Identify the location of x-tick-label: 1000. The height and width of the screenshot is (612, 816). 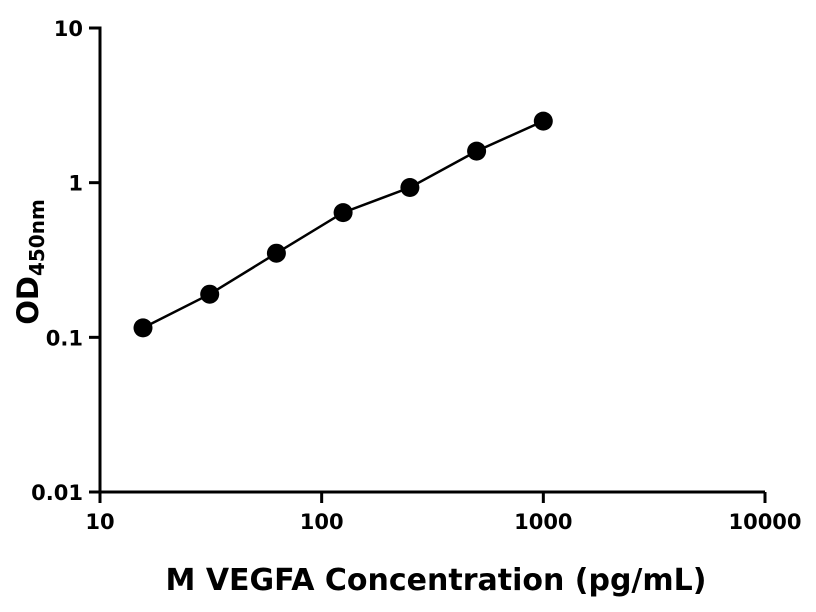
(543, 522).